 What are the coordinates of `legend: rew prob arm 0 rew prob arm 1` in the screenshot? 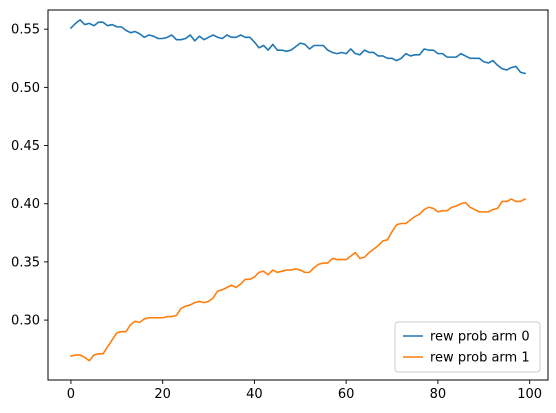 It's located at (467, 347).